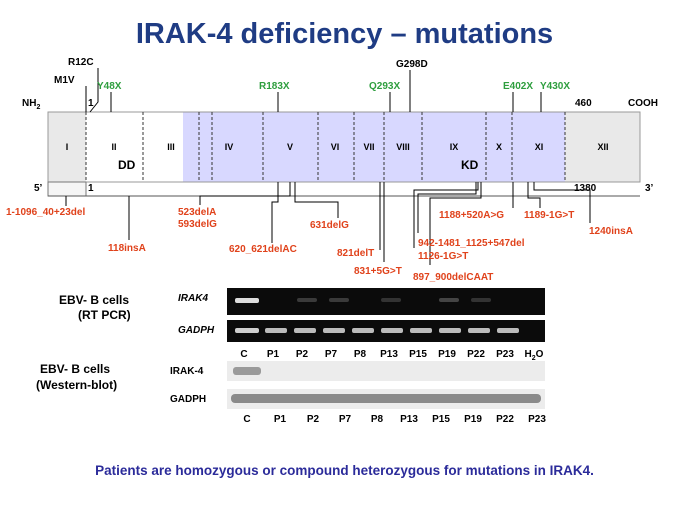  I want to click on rtpcr-lane-label: P13, so click(389, 354).